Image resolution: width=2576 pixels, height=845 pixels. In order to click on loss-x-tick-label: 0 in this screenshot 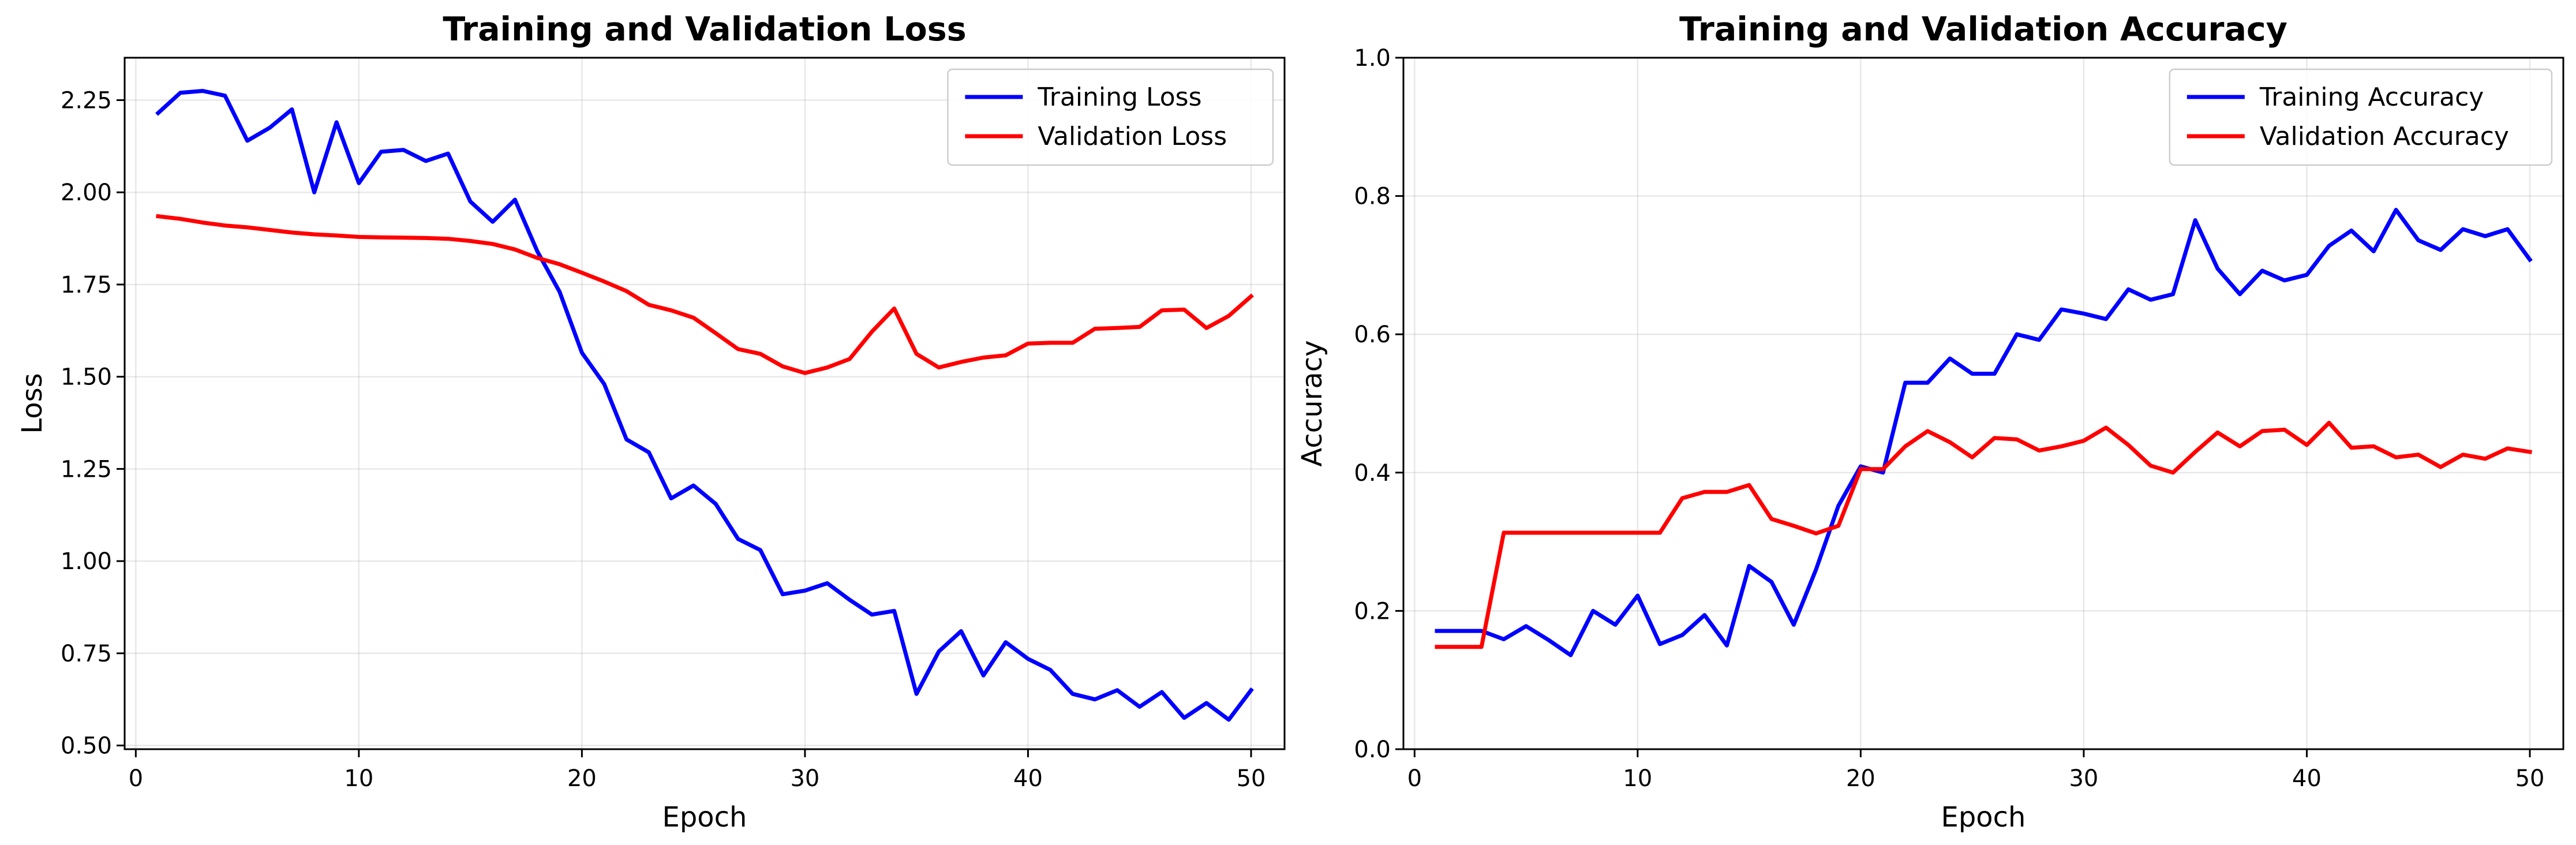, I will do `click(136, 778)`.